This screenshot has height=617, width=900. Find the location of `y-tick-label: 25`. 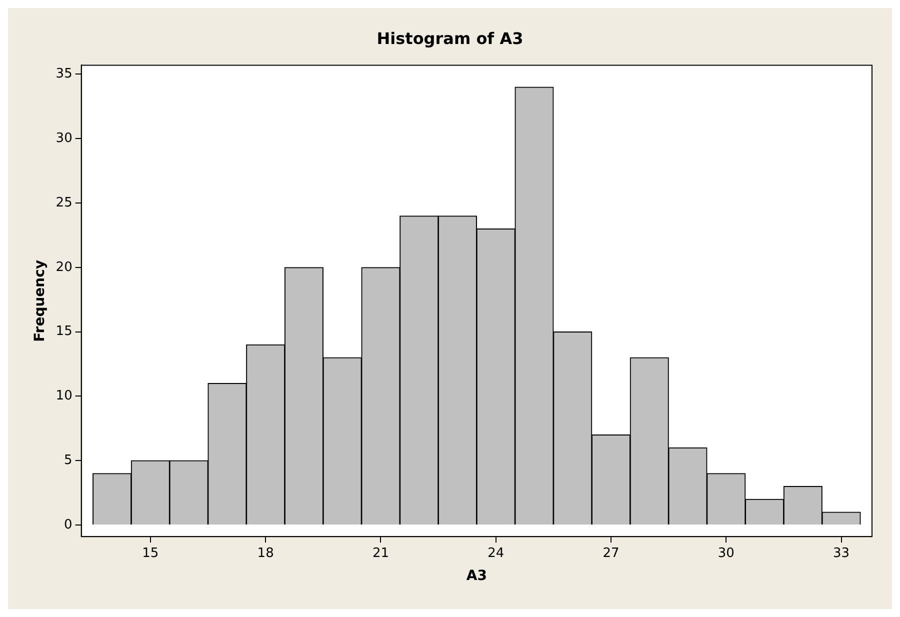

y-tick-label: 25 is located at coordinates (64, 202).